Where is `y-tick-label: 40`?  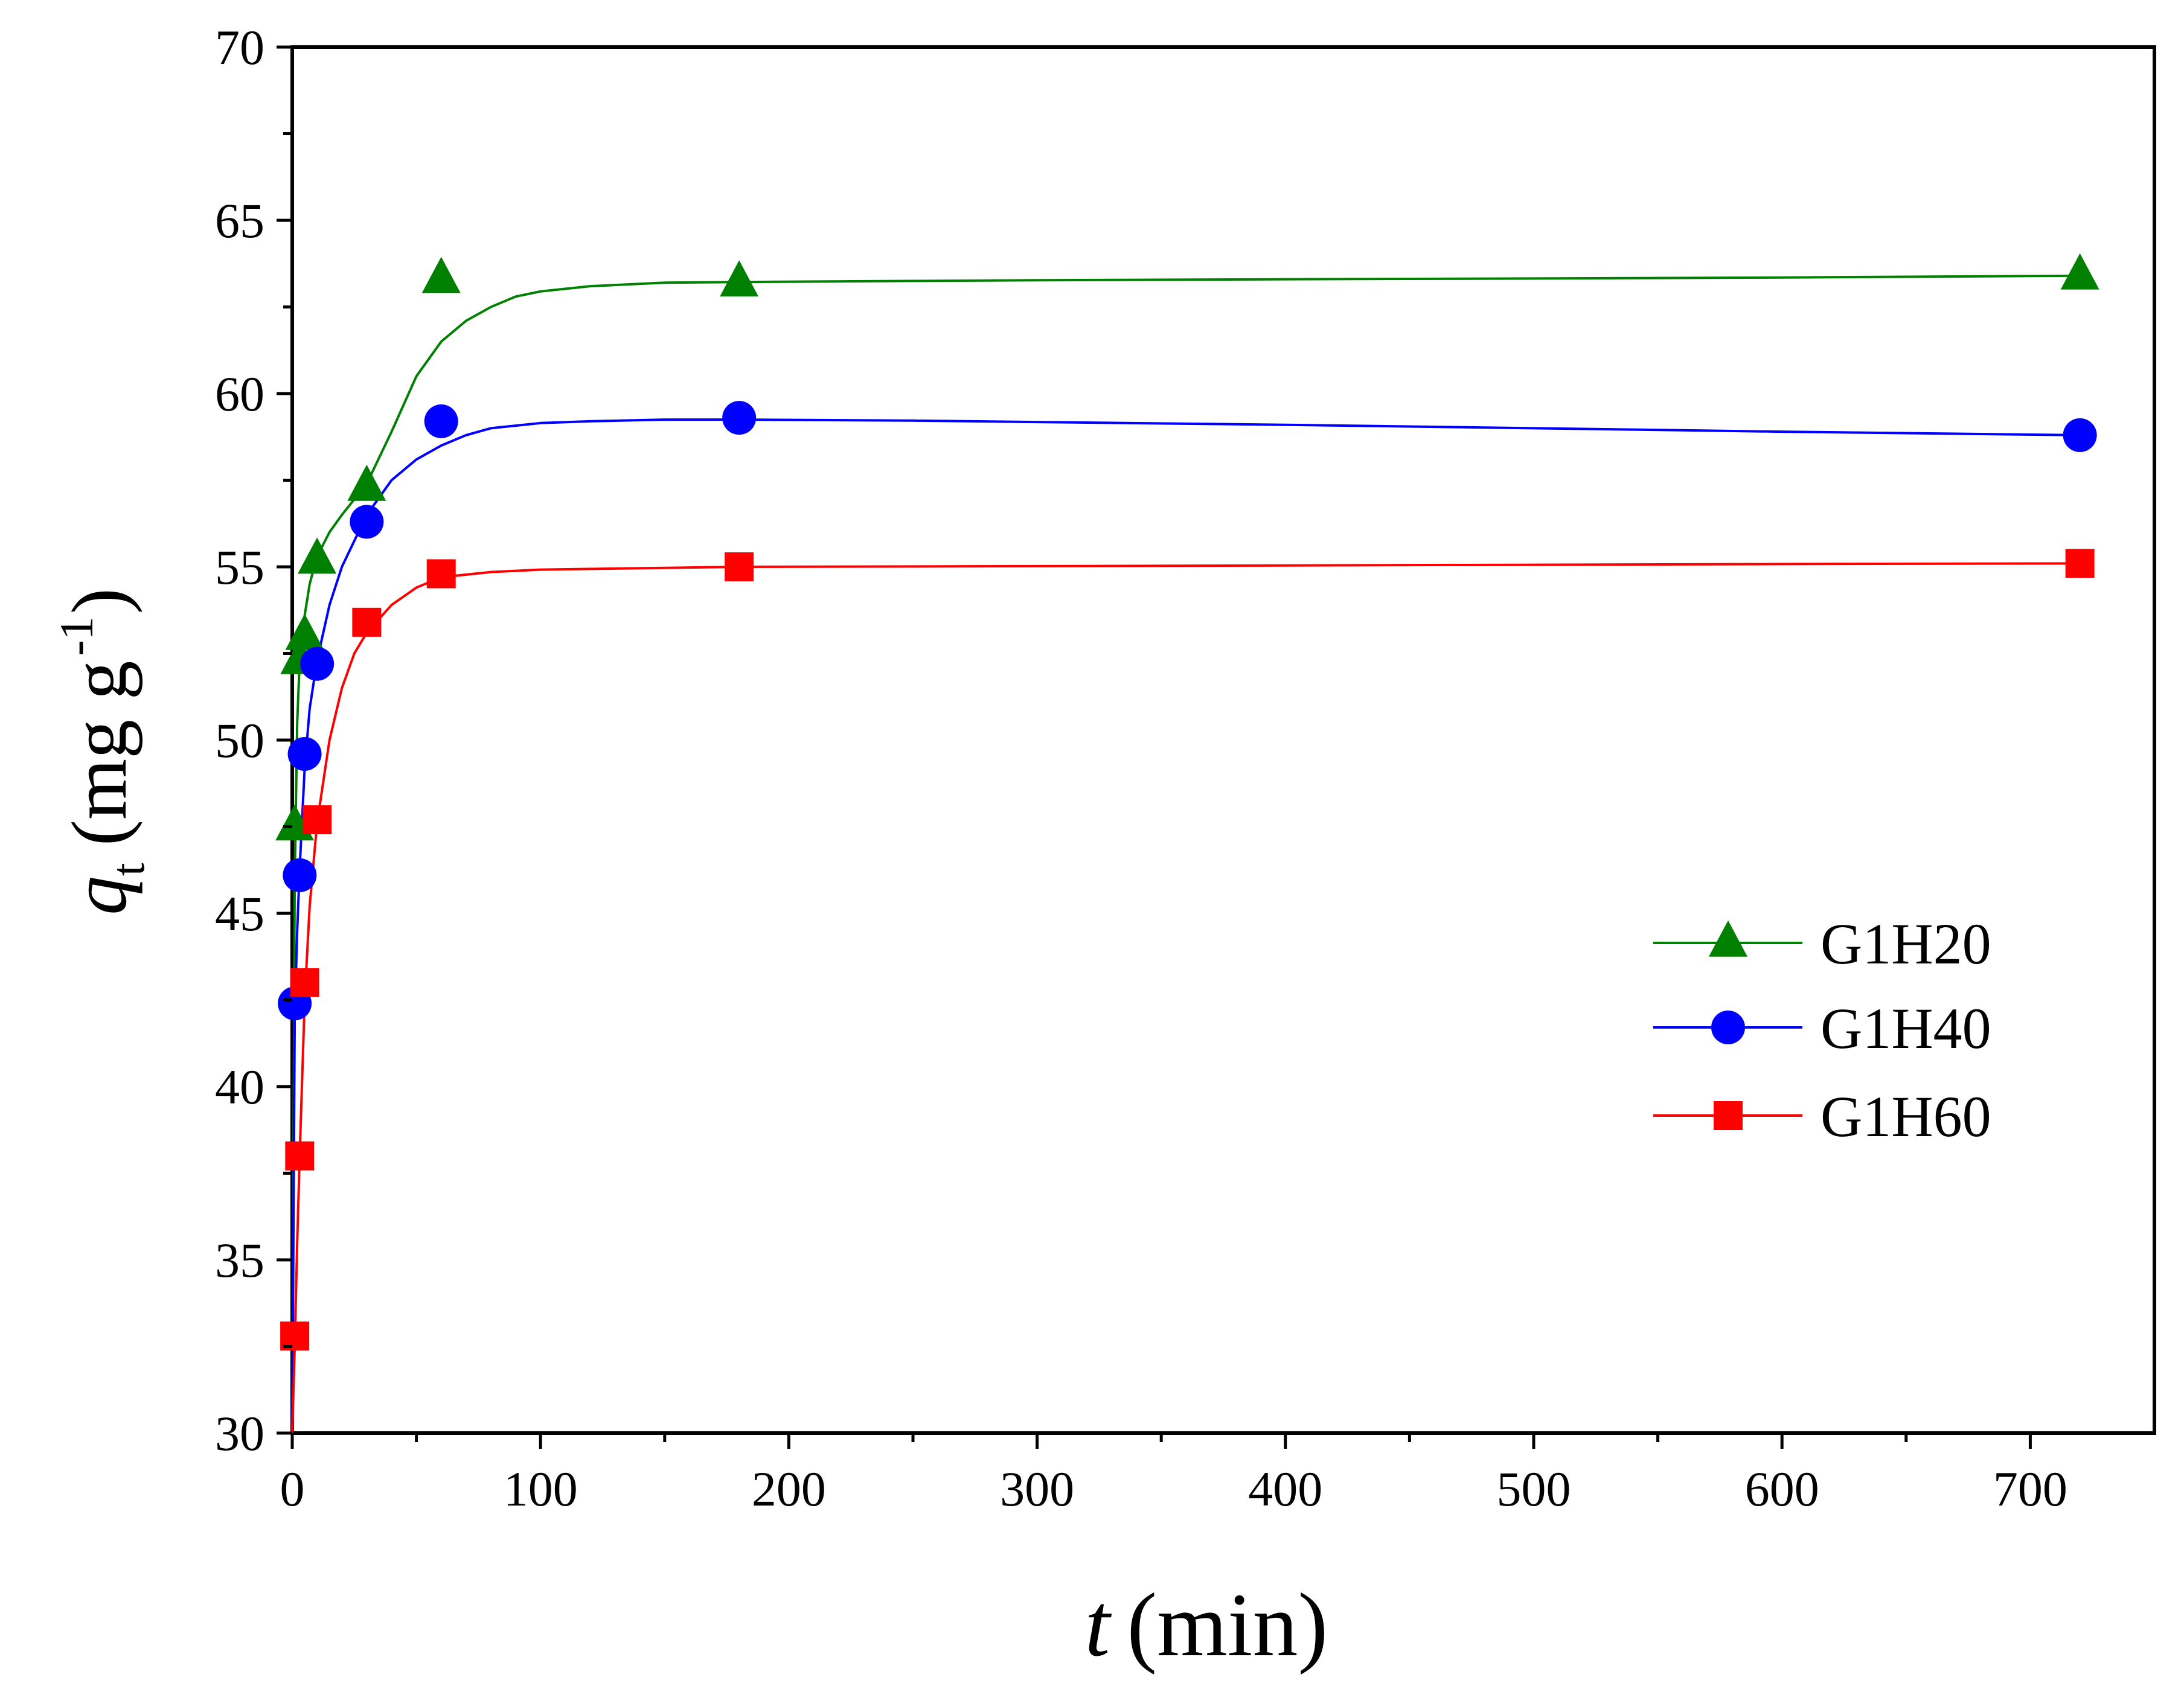
y-tick-label: 40 is located at coordinates (239, 1086).